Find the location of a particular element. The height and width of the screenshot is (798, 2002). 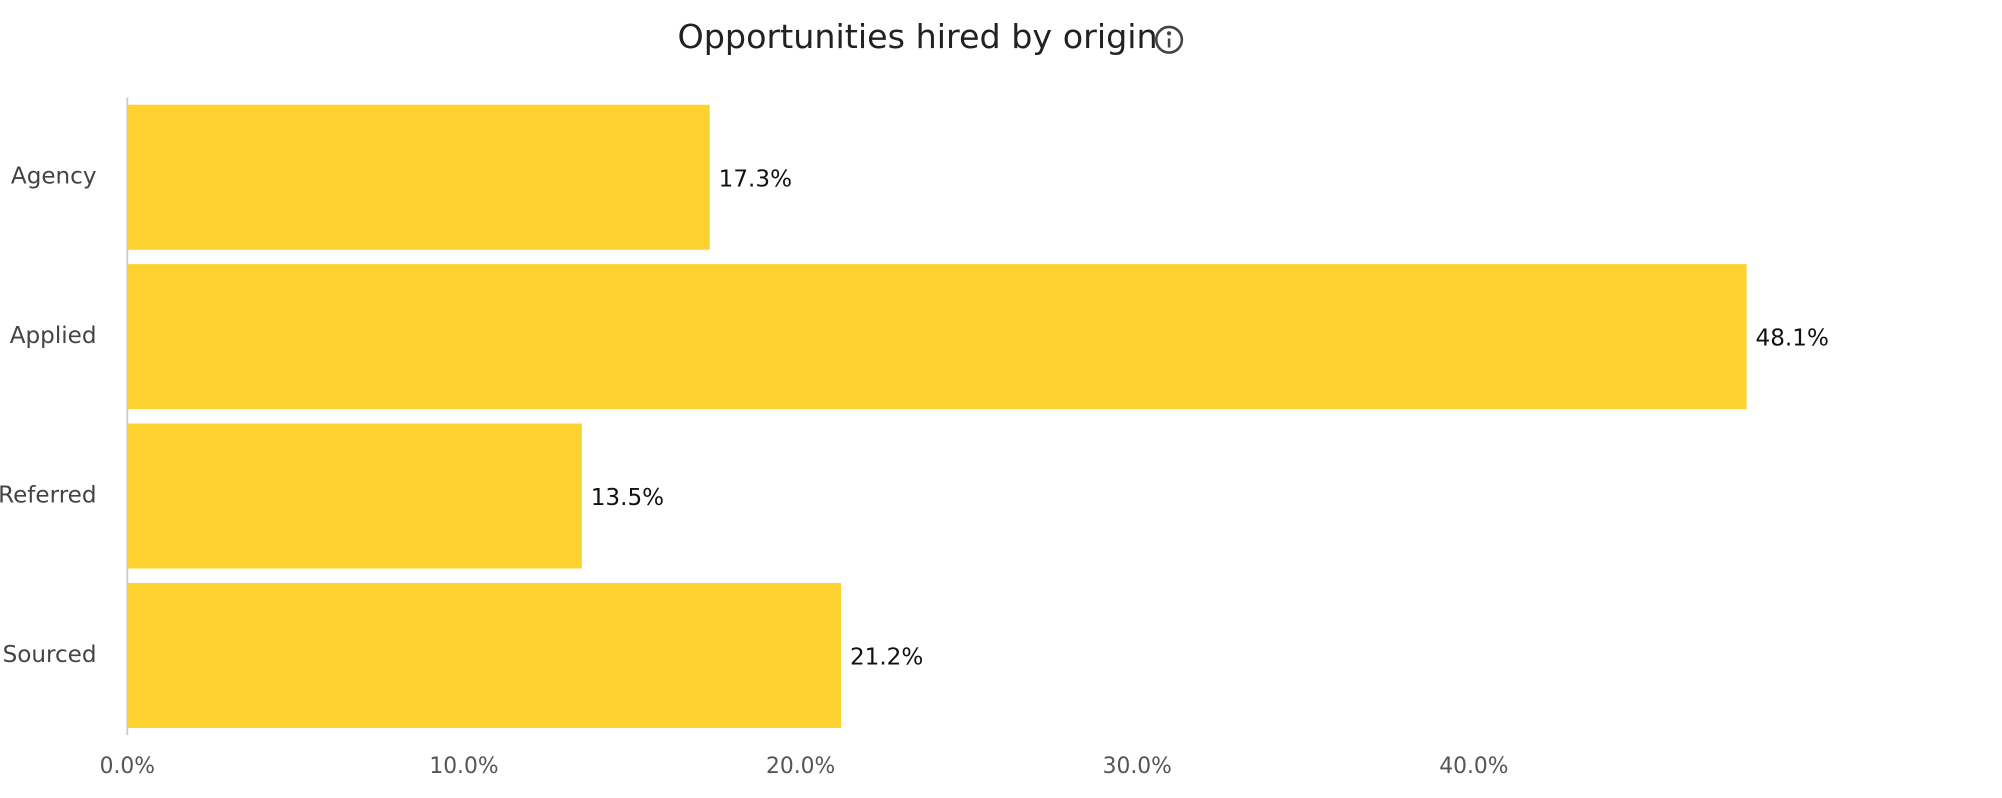

info-icon is located at coordinates (1169, 39).